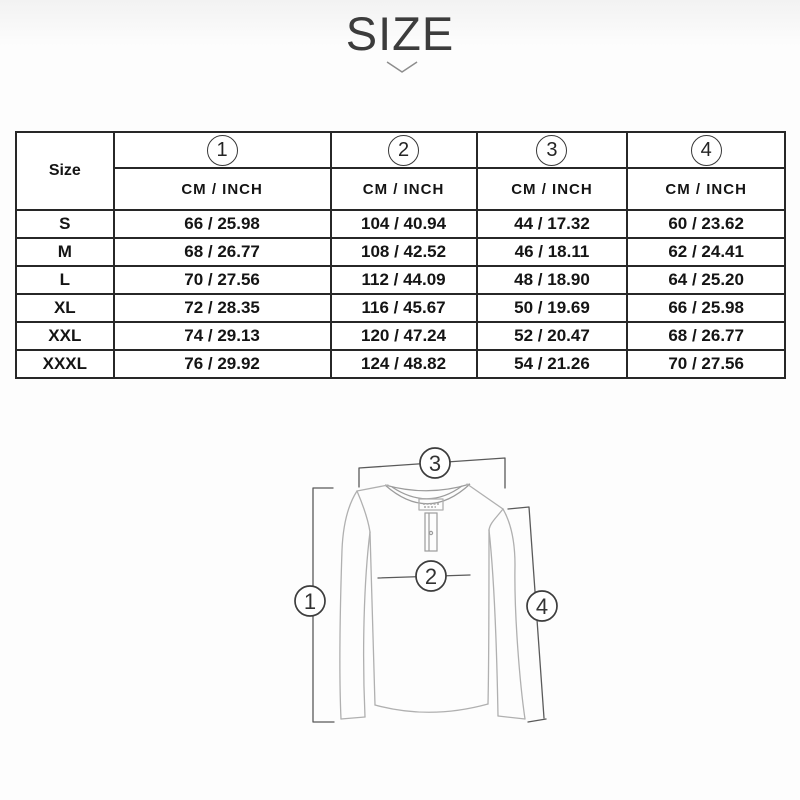 The height and width of the screenshot is (800, 800). I want to click on circled-4-icon, so click(542, 606).